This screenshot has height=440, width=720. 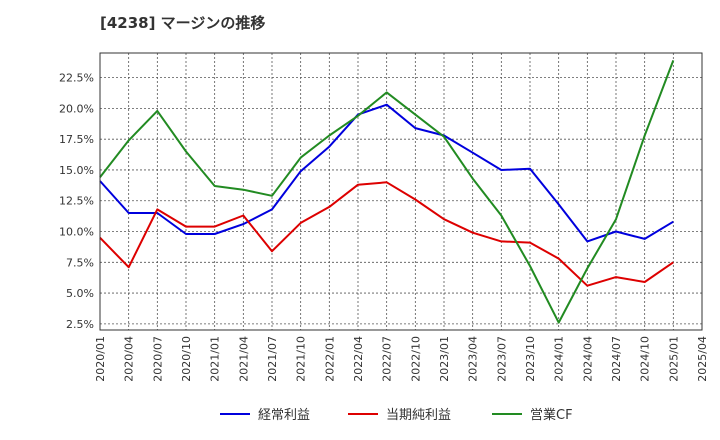 I want to click on legend: 経常利益 当期純利益 営業CF, so click(x=396, y=415).